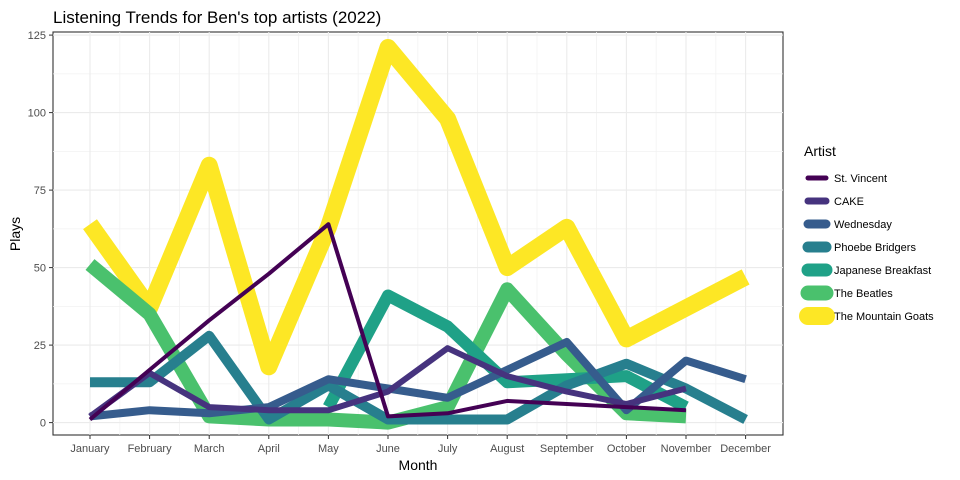 The height and width of the screenshot is (480, 960). What do you see at coordinates (150, 449) in the screenshot?
I see `x-tick-label: February` at bounding box center [150, 449].